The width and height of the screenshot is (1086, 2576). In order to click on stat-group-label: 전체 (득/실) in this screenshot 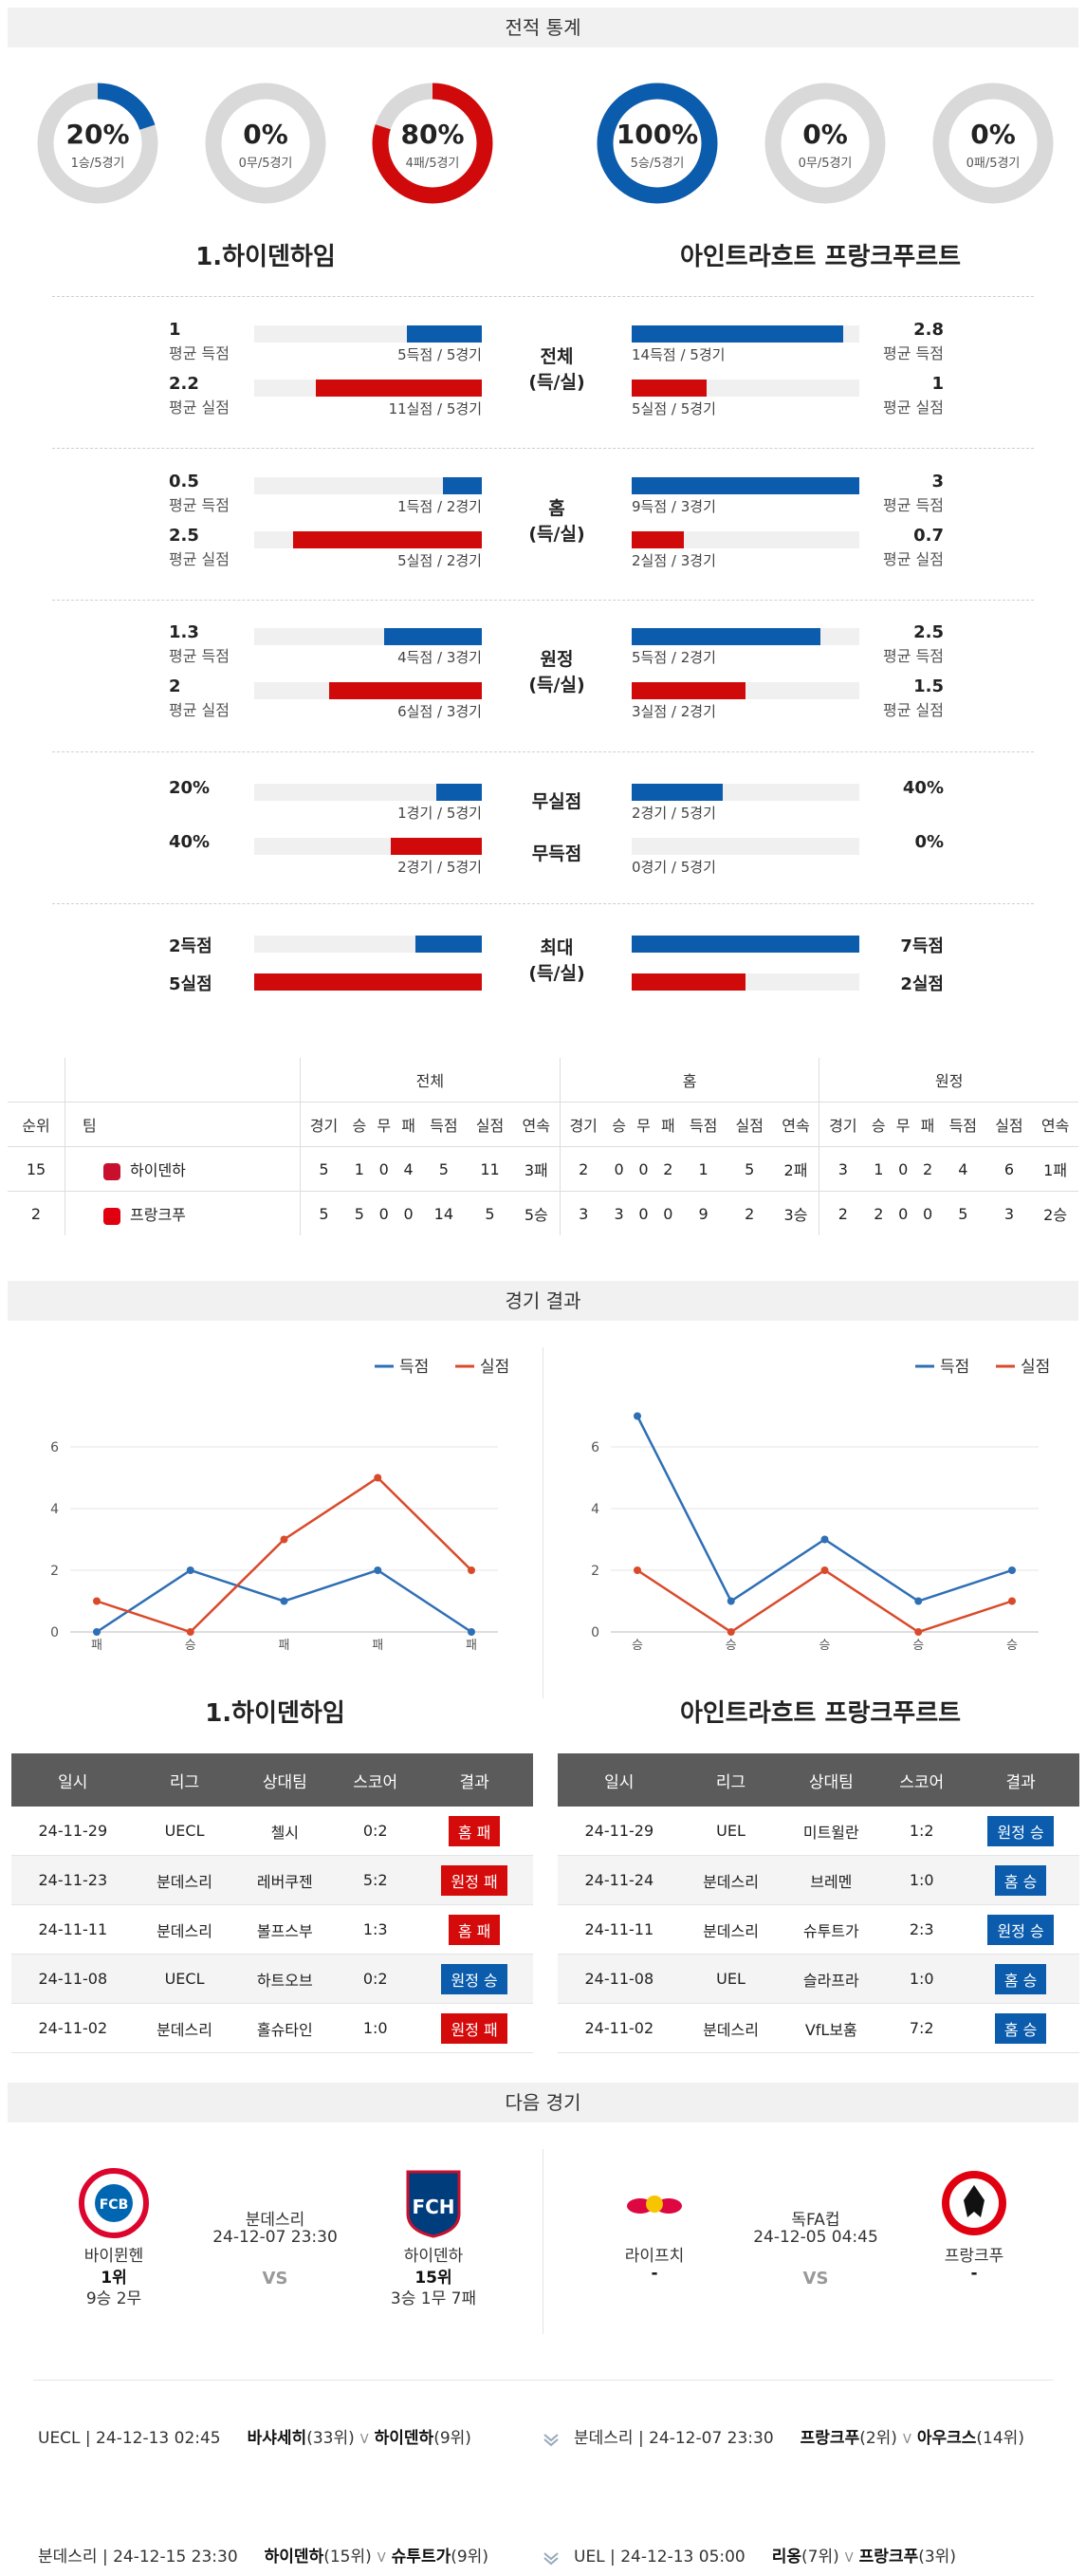, I will do `click(557, 370)`.